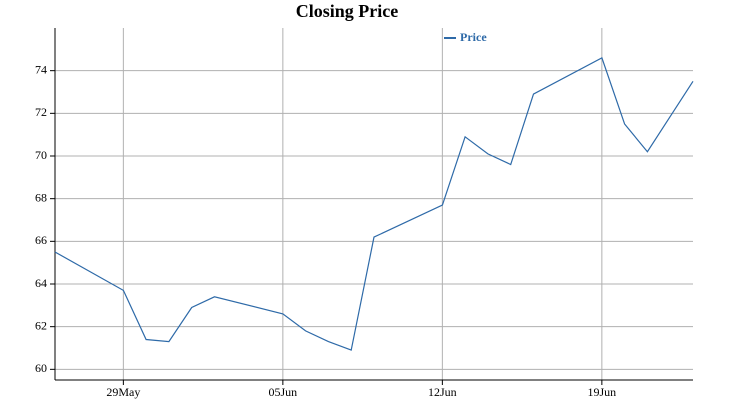 The image size is (739, 414). I want to click on y-tick-label: 68, so click(41, 197).